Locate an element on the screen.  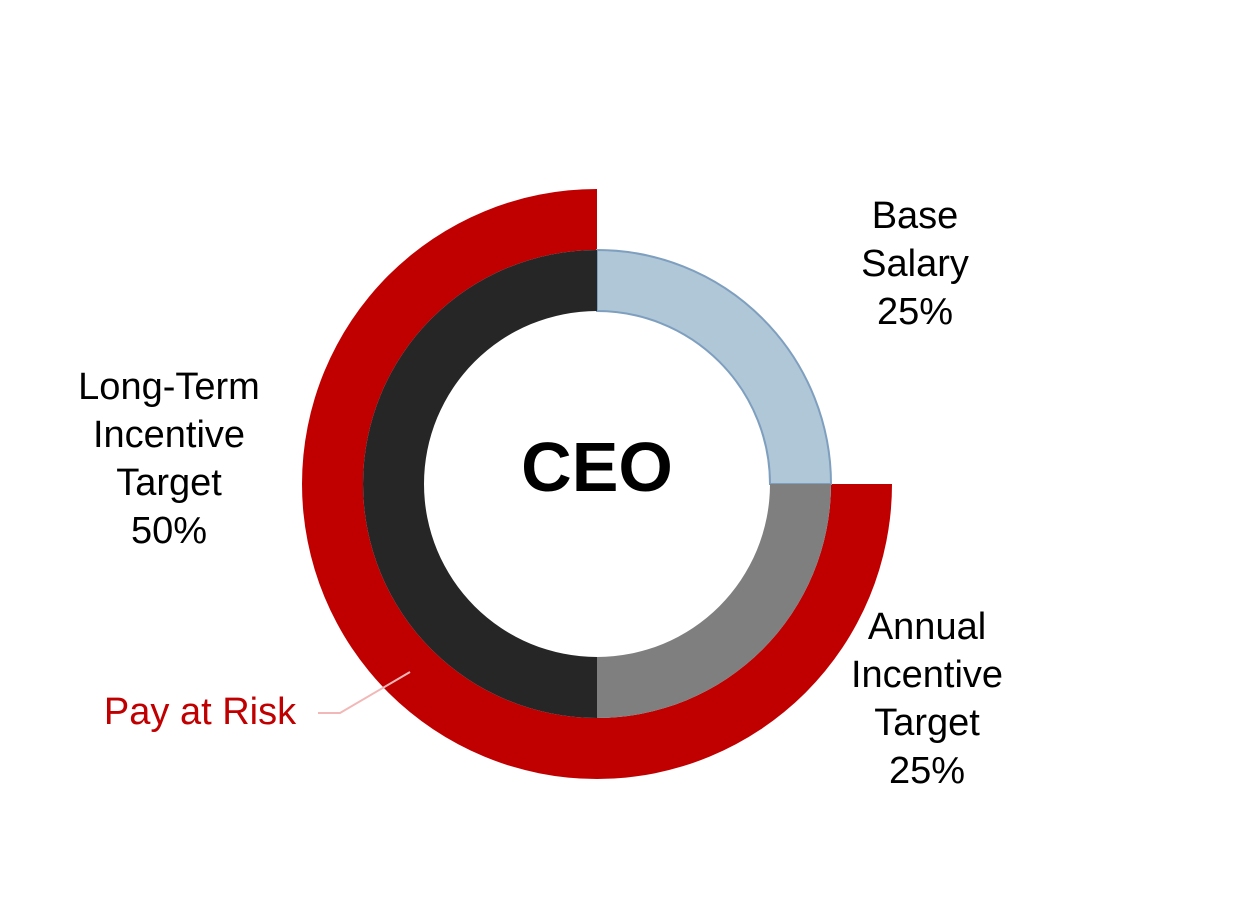
center-label: CEO is located at coordinates (597, 467).